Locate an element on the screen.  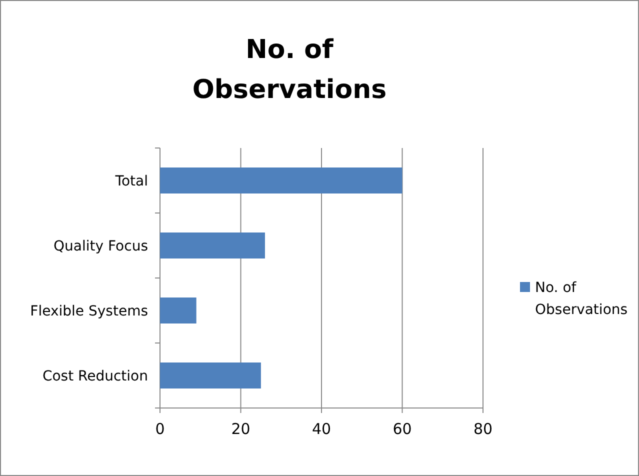
x-tick-label: 80 is located at coordinates (483, 429).